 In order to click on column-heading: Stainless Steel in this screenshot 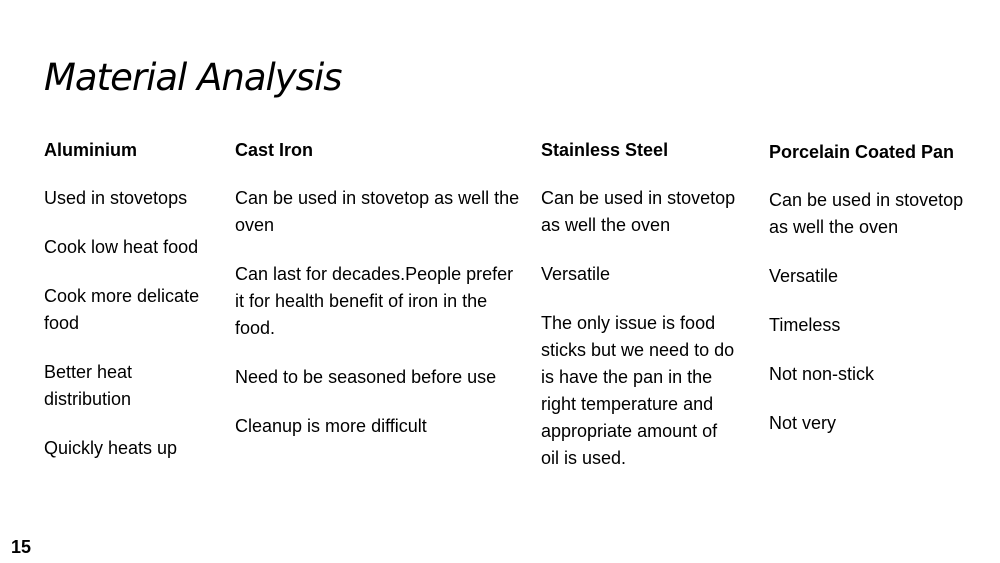, I will do `click(605, 150)`.